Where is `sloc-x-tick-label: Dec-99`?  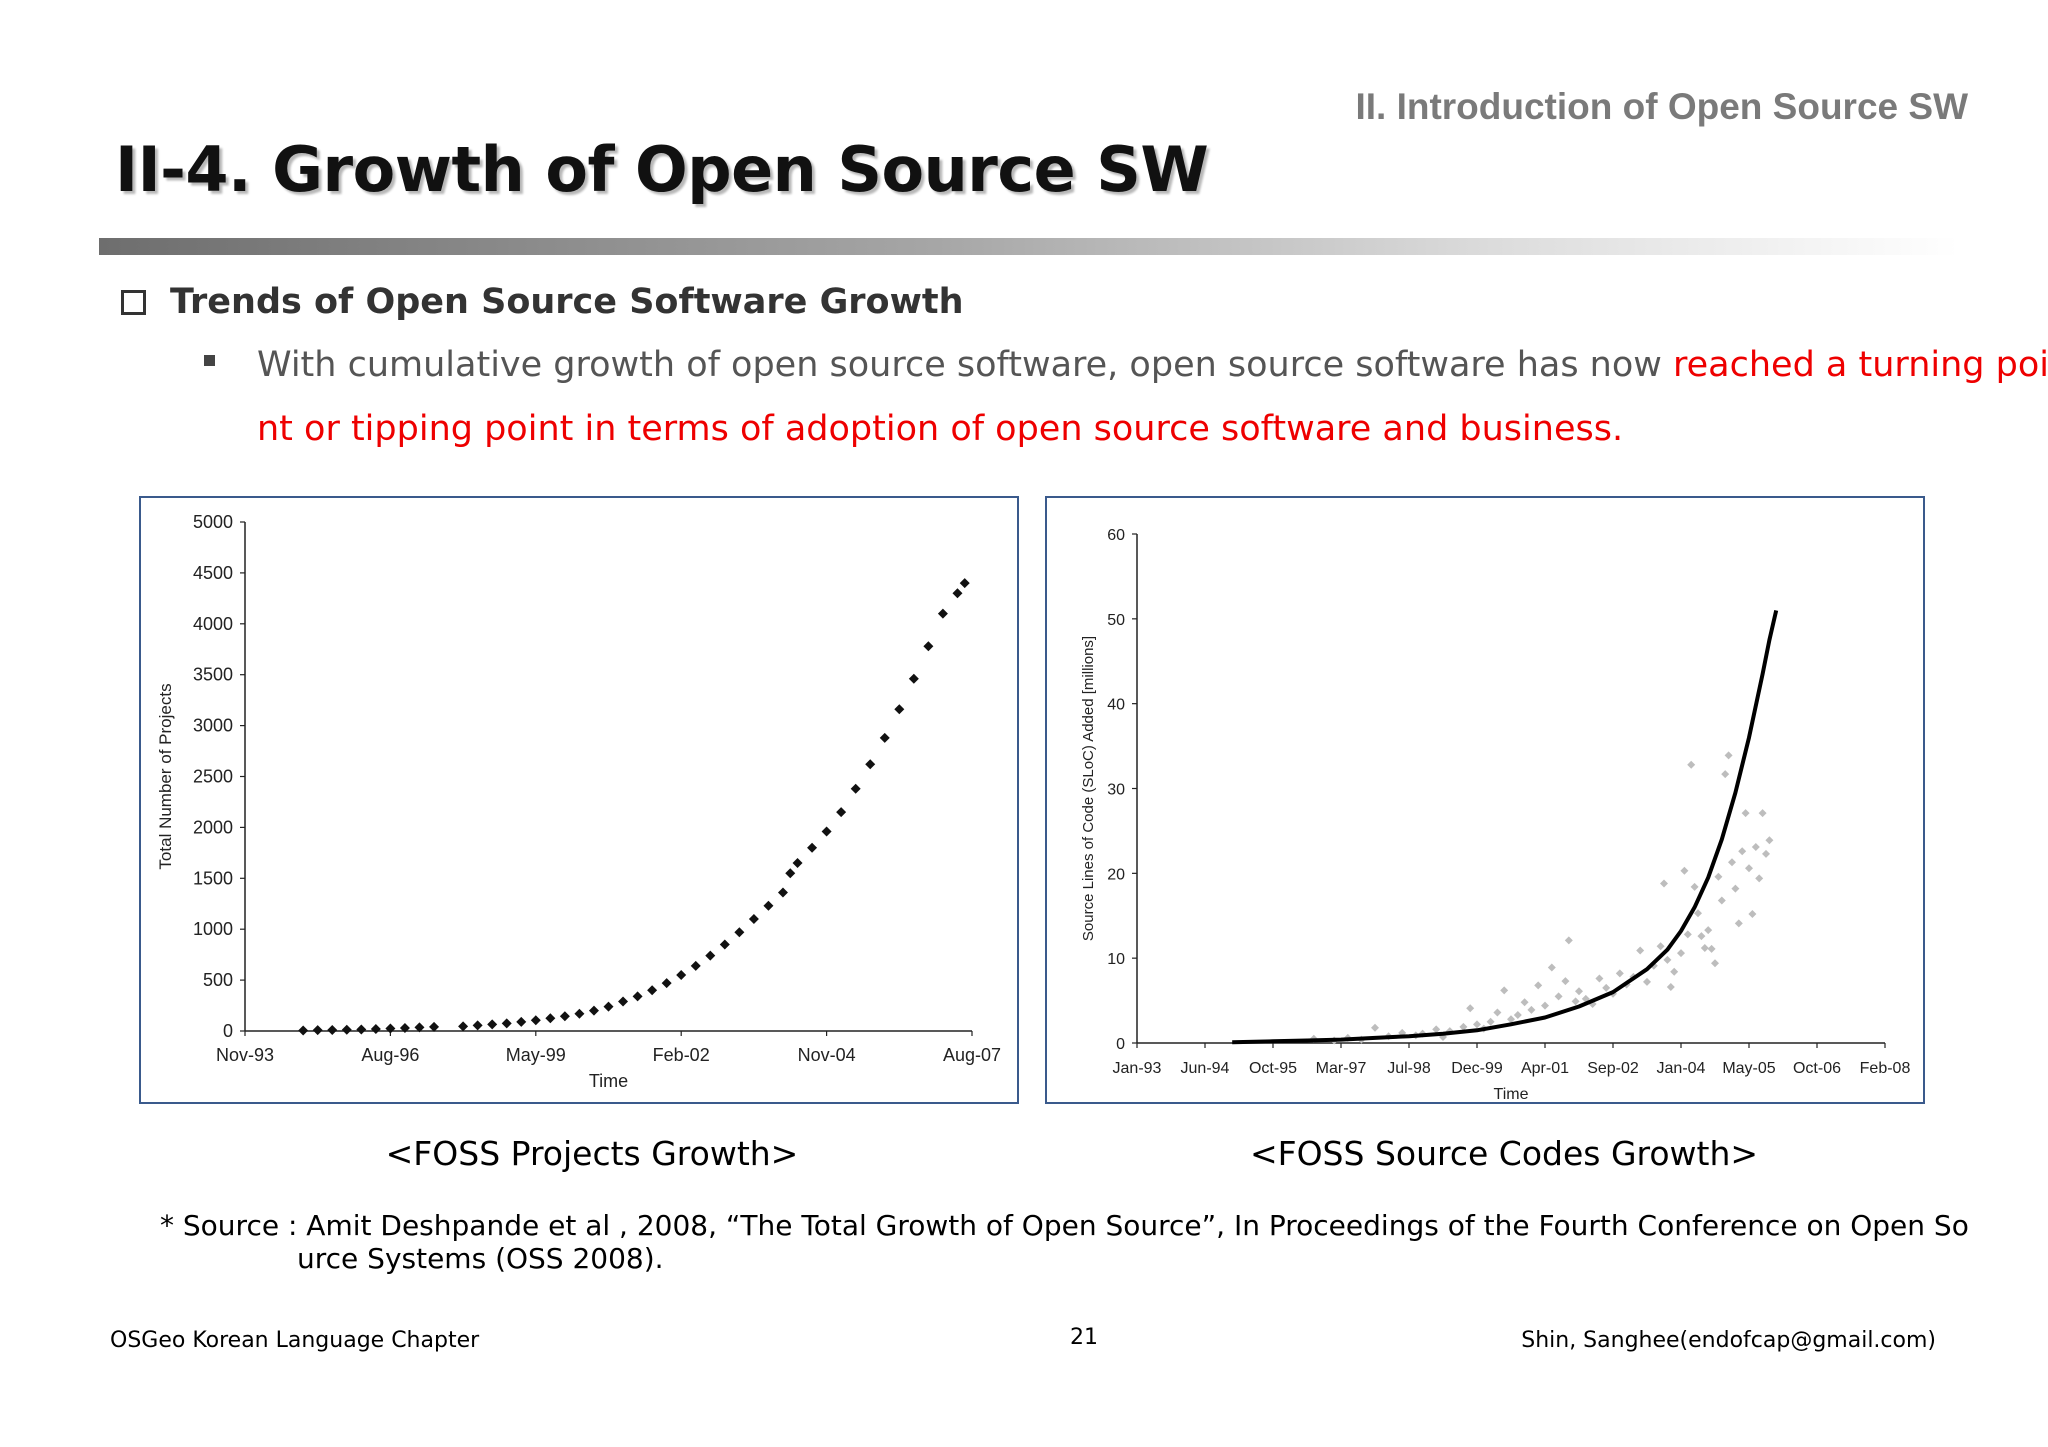 sloc-x-tick-label: Dec-99 is located at coordinates (1477, 1068).